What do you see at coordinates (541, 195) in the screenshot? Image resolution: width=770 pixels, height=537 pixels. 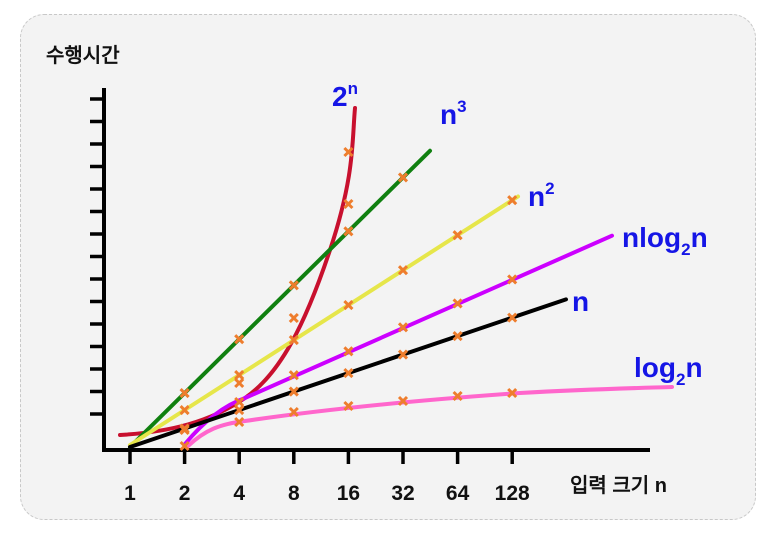 I see `series-label: n2` at bounding box center [541, 195].